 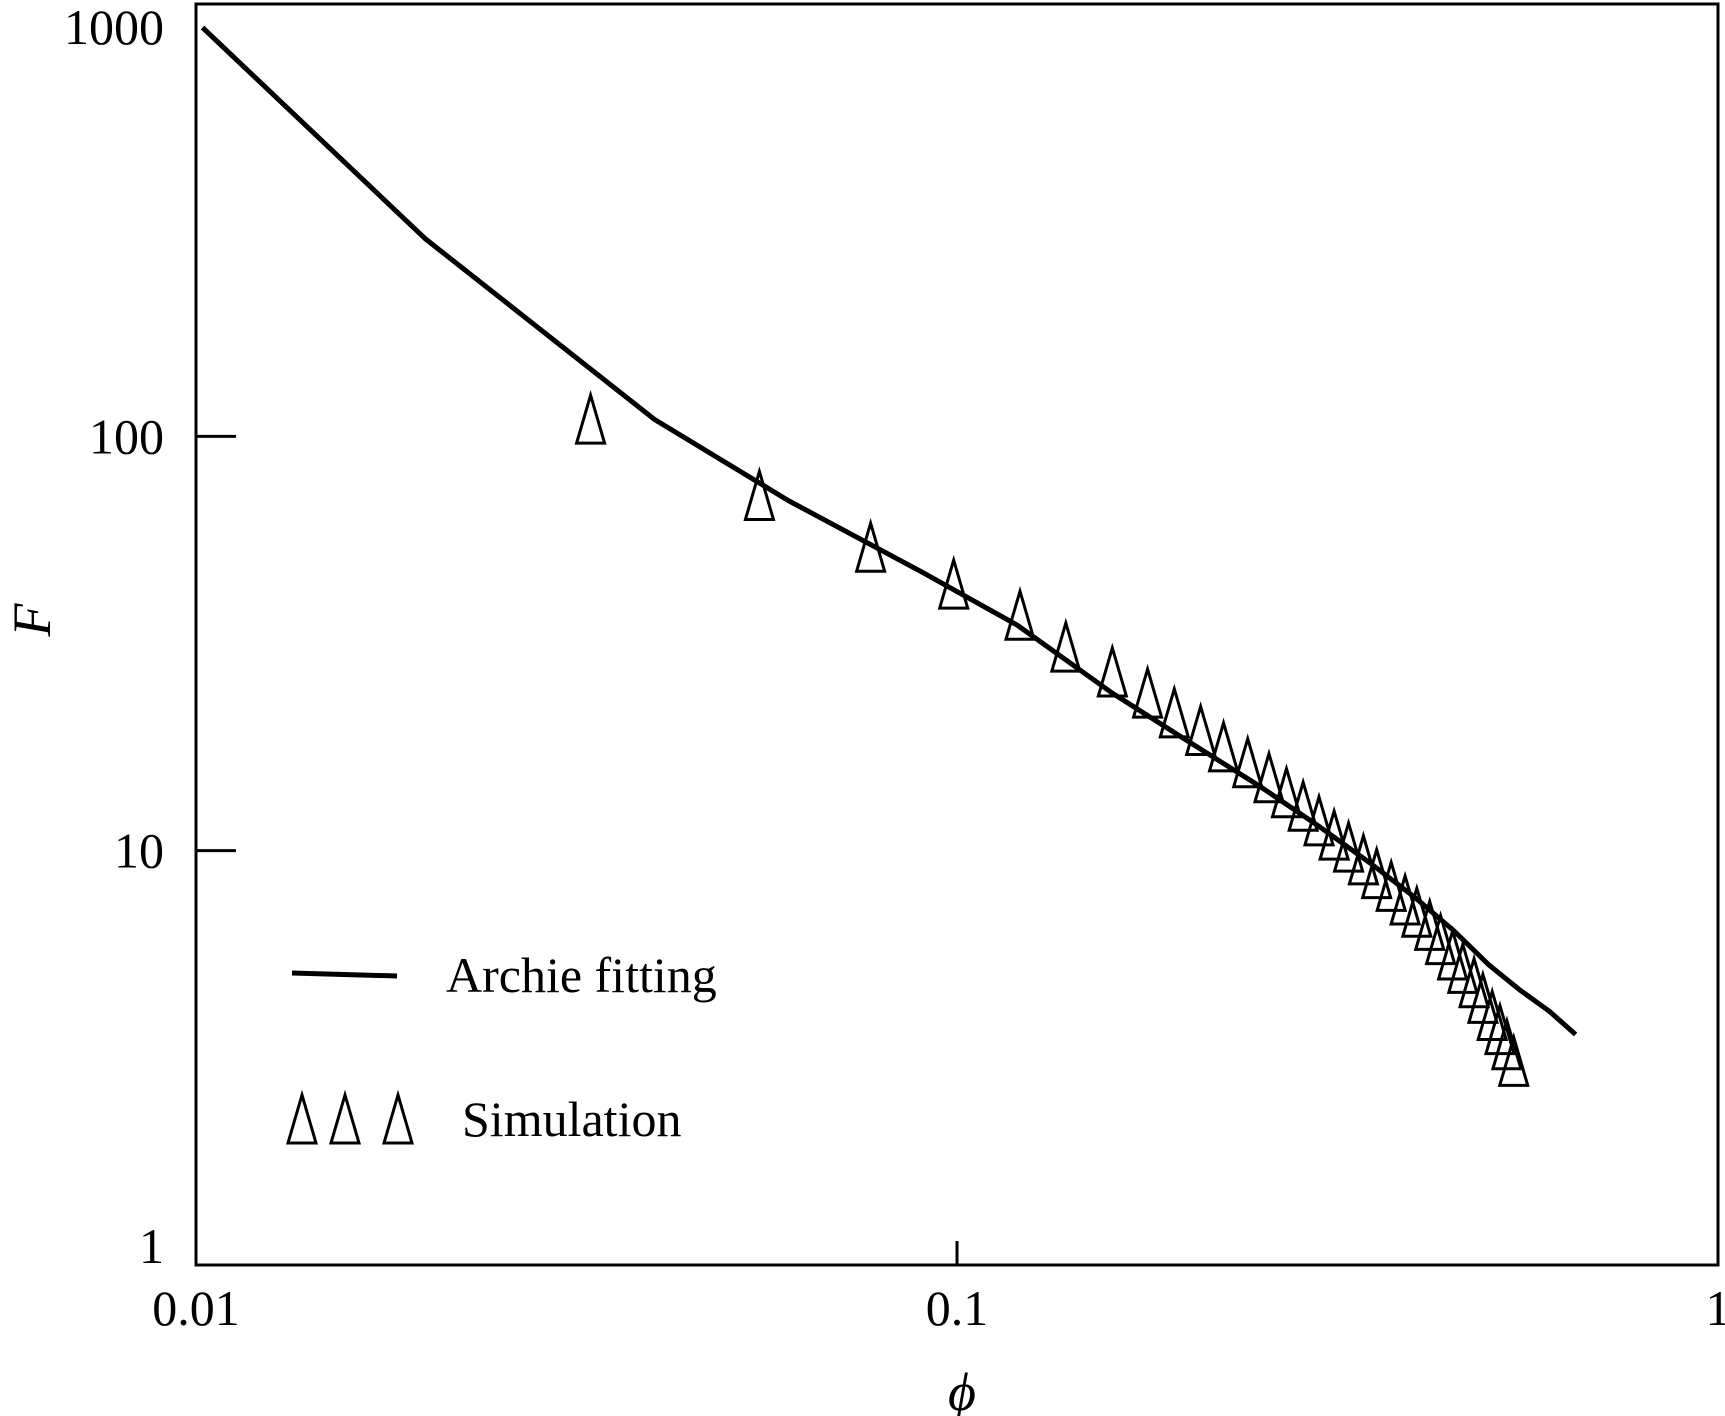 What do you see at coordinates (114, 27) in the screenshot?
I see `y-tick-label: 1000` at bounding box center [114, 27].